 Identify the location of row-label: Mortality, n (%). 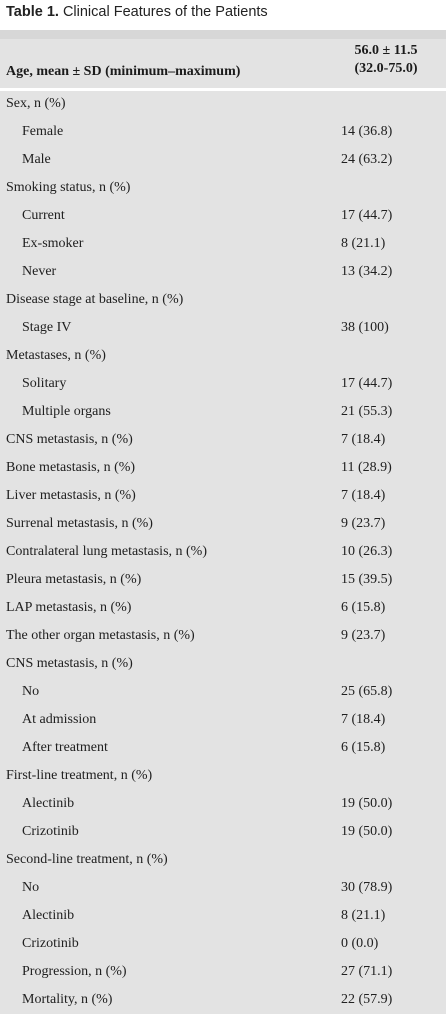
(67, 999).